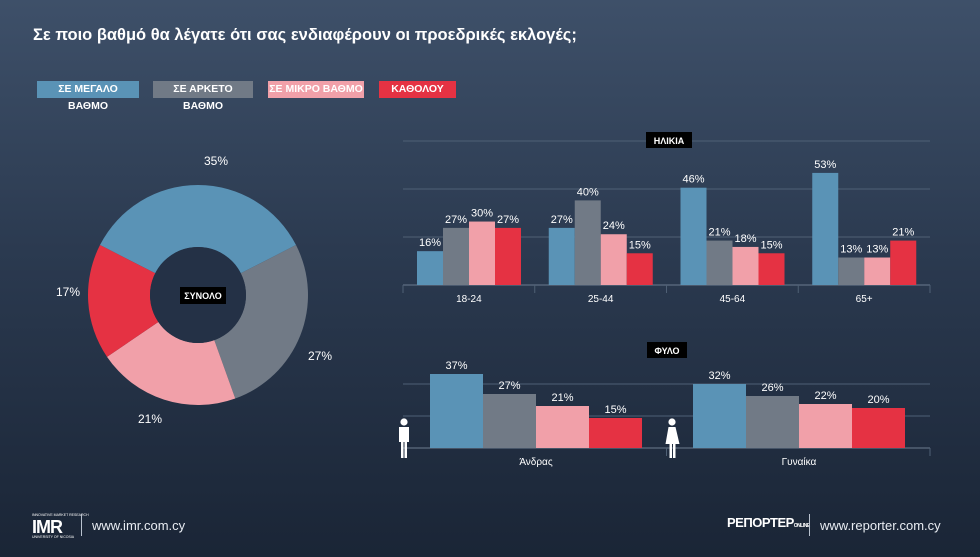  I want to click on reporter-logo-text: ΡΕΠΟΡΤΕΡ, so click(760, 522).